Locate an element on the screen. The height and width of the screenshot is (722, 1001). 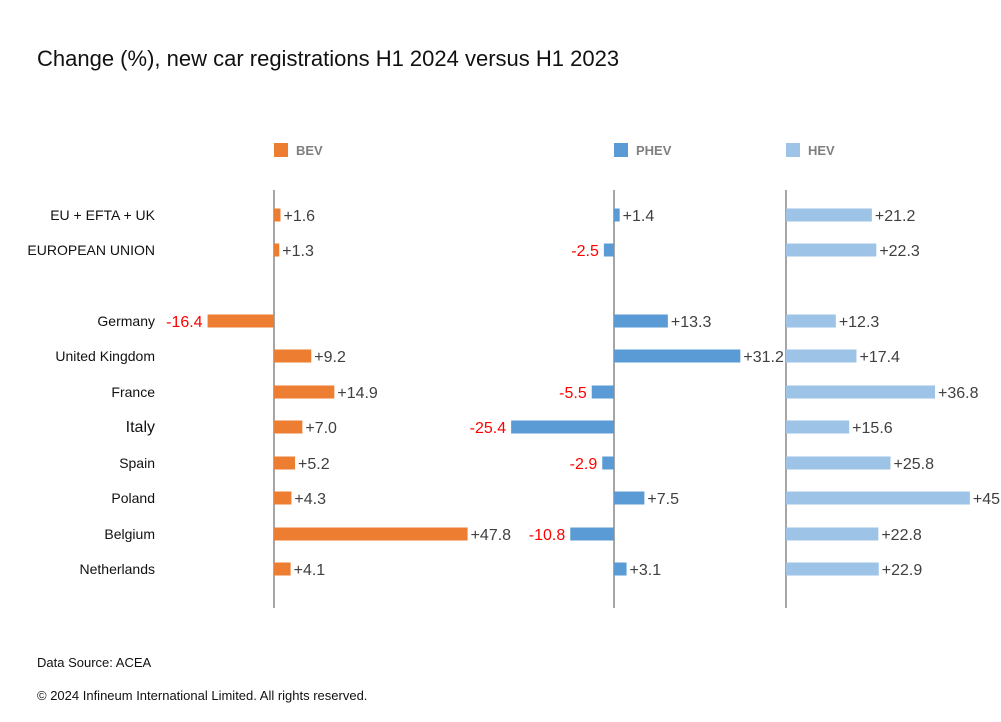
bev-value-label: +5.2 is located at coordinates (314, 464).